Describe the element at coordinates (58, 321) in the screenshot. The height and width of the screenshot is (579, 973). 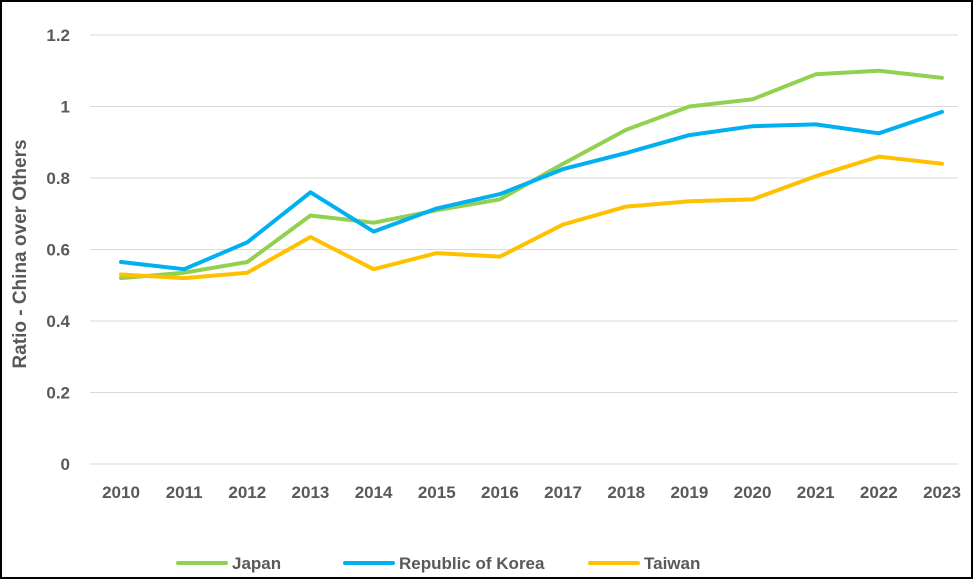
I see `y-tick-label: 0.4` at that location.